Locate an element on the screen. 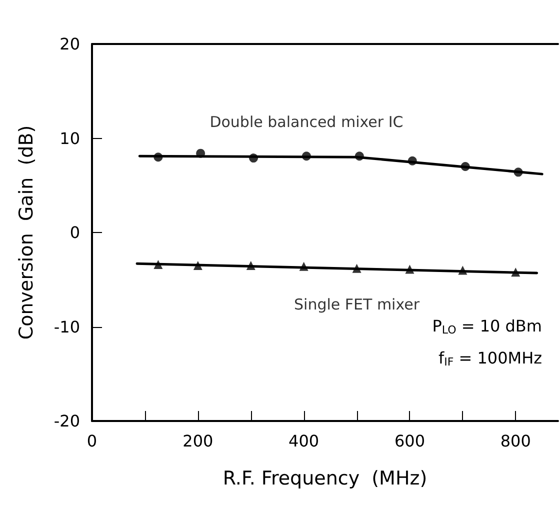 This screenshot has width=560, height=521. y-axis-title: Conversion Gain (dB) is located at coordinates (27, 232).